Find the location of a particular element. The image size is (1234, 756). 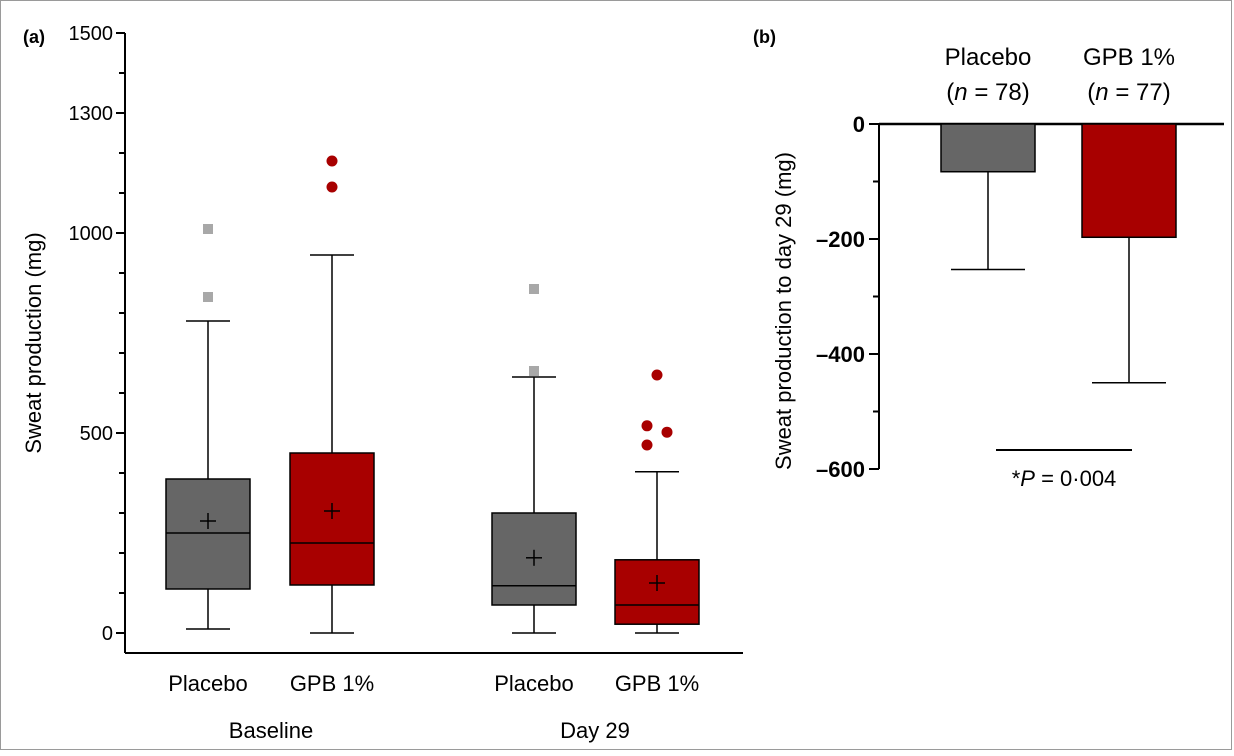

panel-b-significance: *P = 0·004 is located at coordinates (1064, 470).